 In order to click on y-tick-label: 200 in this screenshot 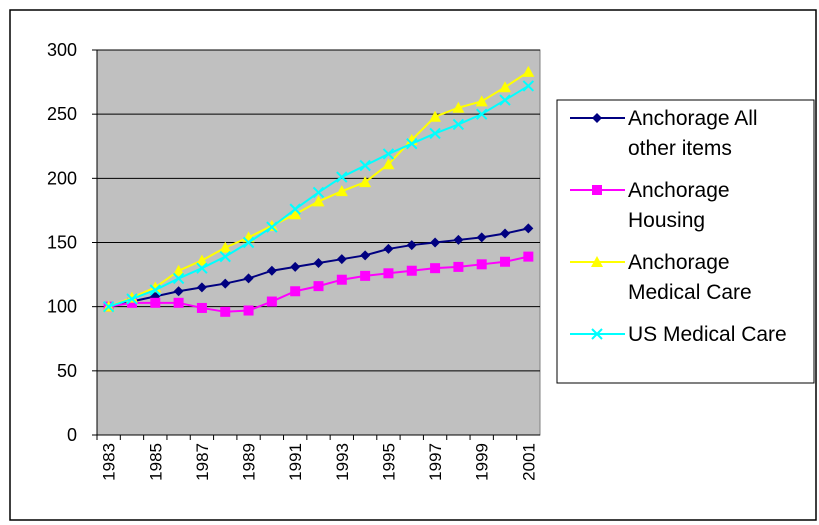, I will do `click(62, 178)`.